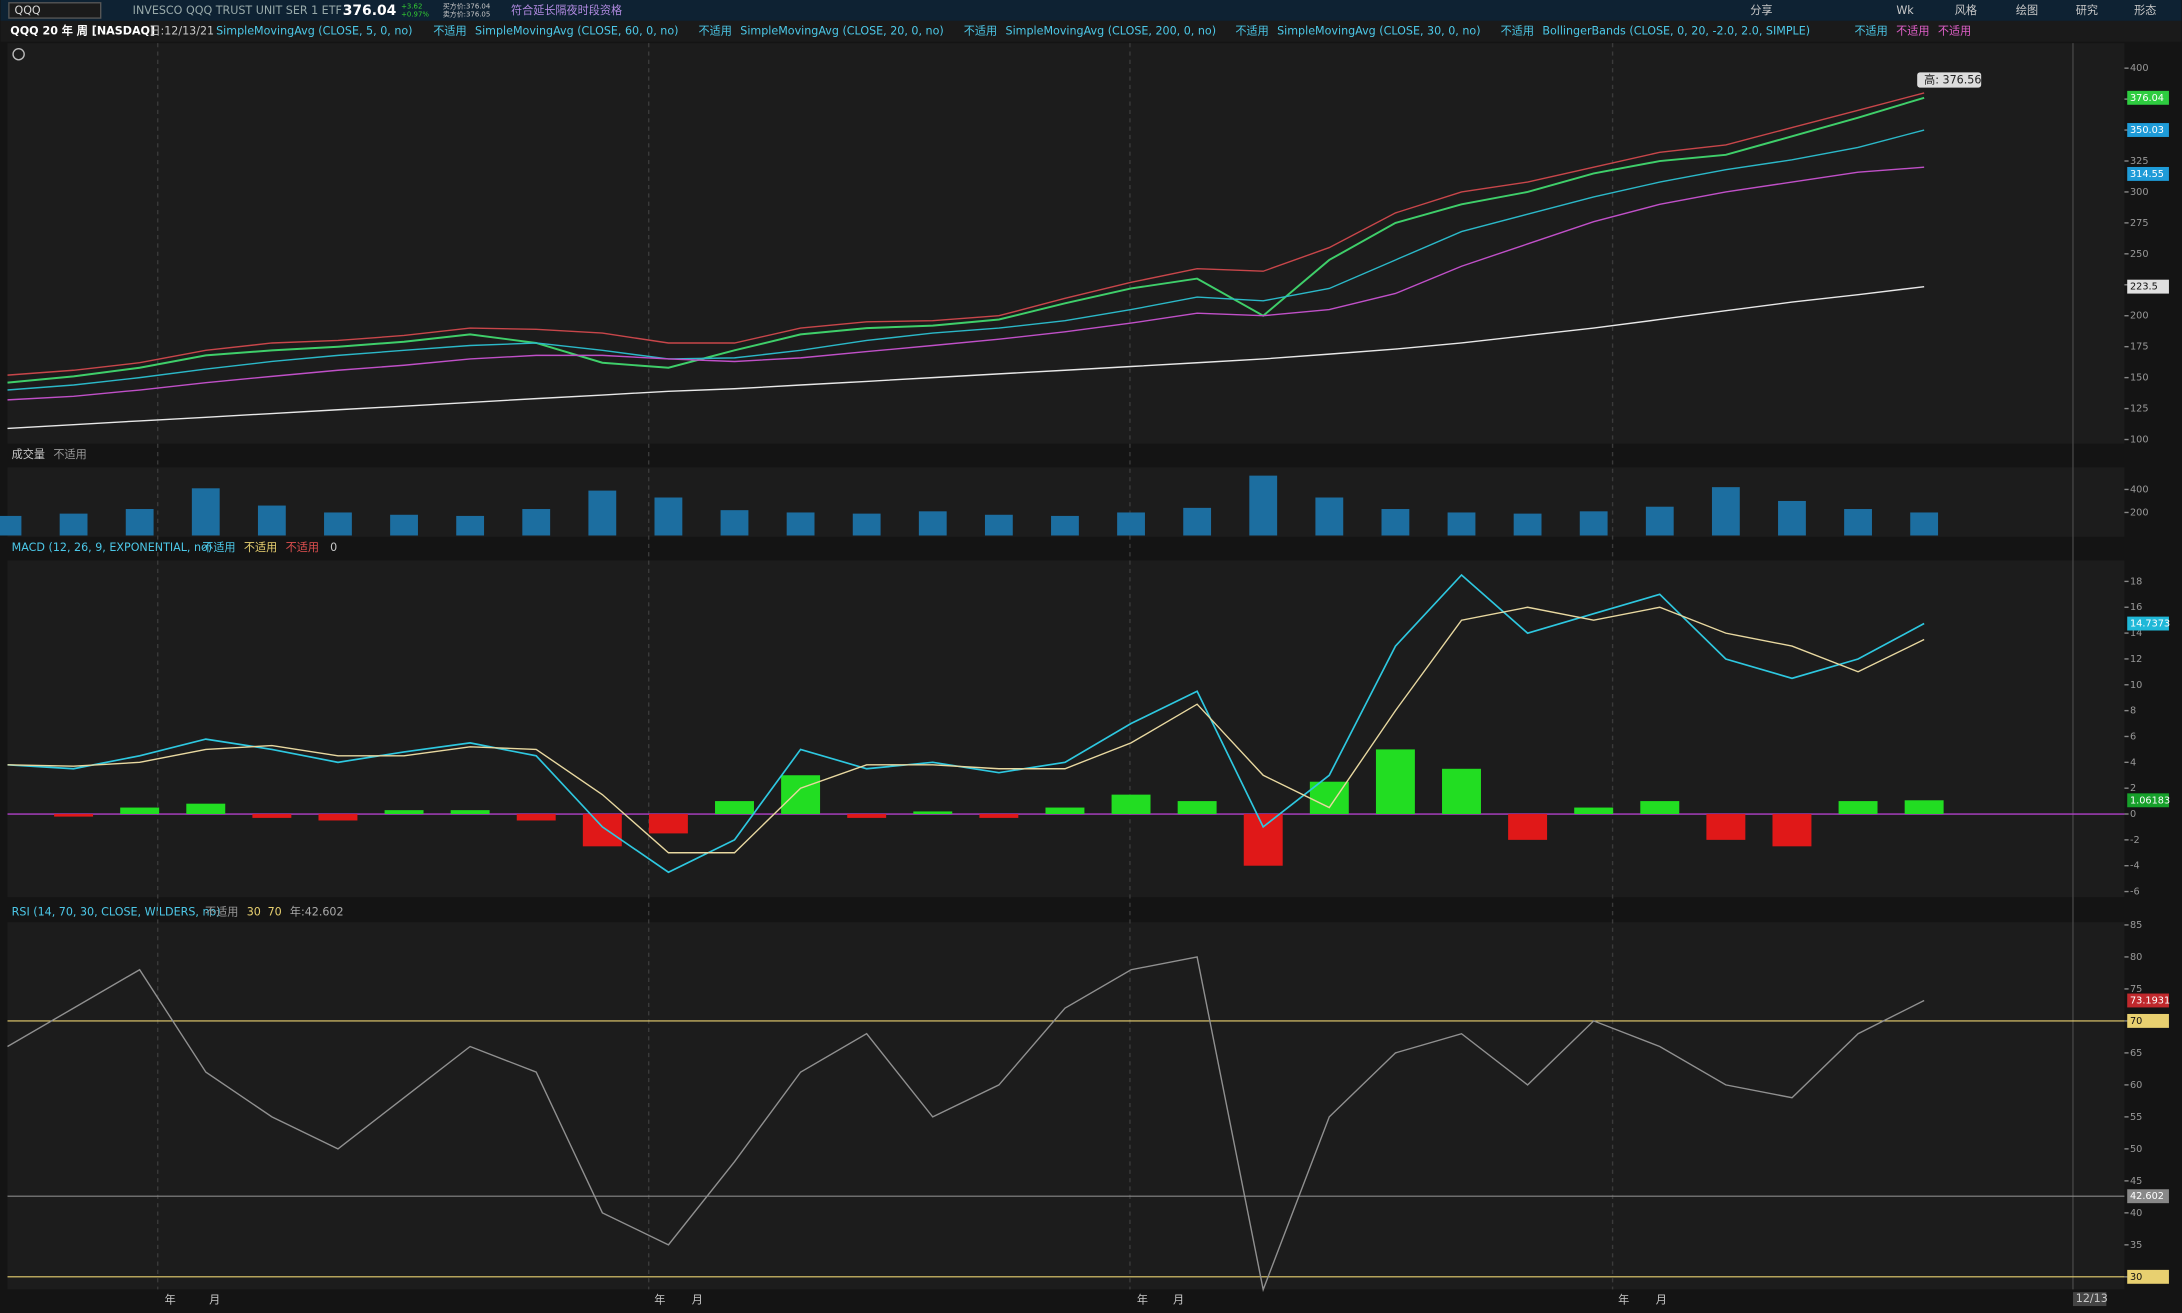 The image size is (2182, 1313). What do you see at coordinates (314, 30) in the screenshot?
I see `study-name: SimpleMovingAvg (CLOSE, 5, 0, no)` at bounding box center [314, 30].